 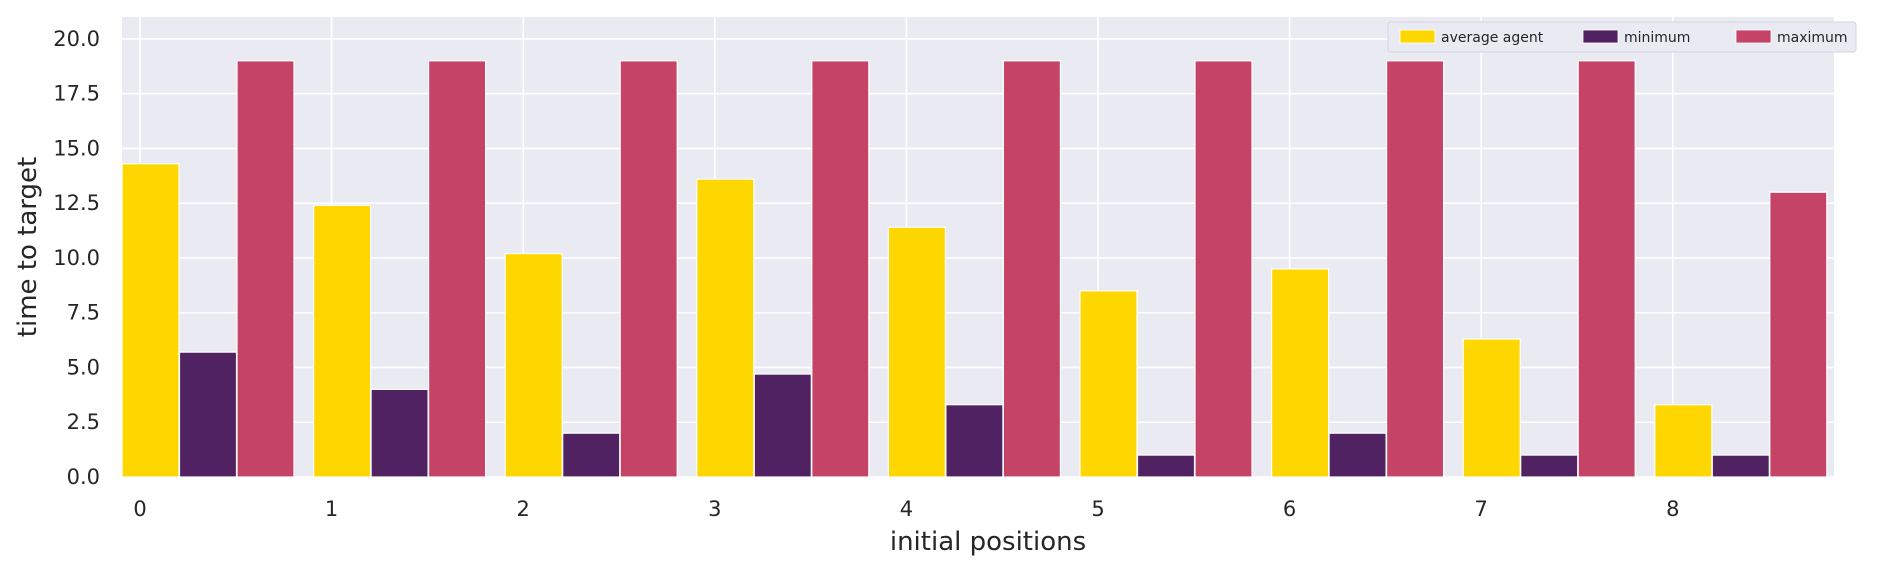 I want to click on legend: average agent minimum maximum, so click(x=1622, y=37).